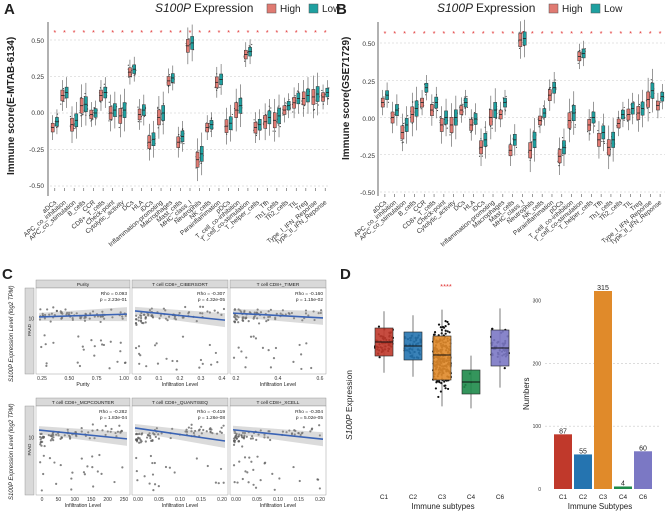  I want to click on box-body, so click(442, 358).